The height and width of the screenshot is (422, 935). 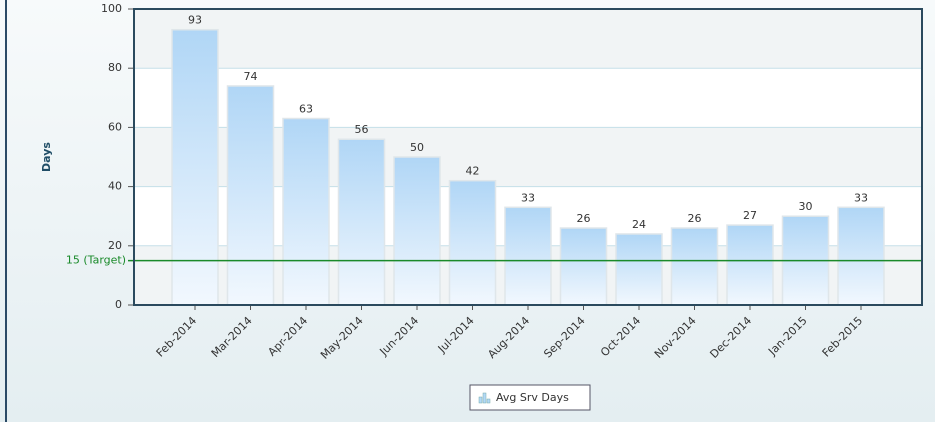 What do you see at coordinates (111, 8) in the screenshot?
I see `y-tick-label: 100` at bounding box center [111, 8].